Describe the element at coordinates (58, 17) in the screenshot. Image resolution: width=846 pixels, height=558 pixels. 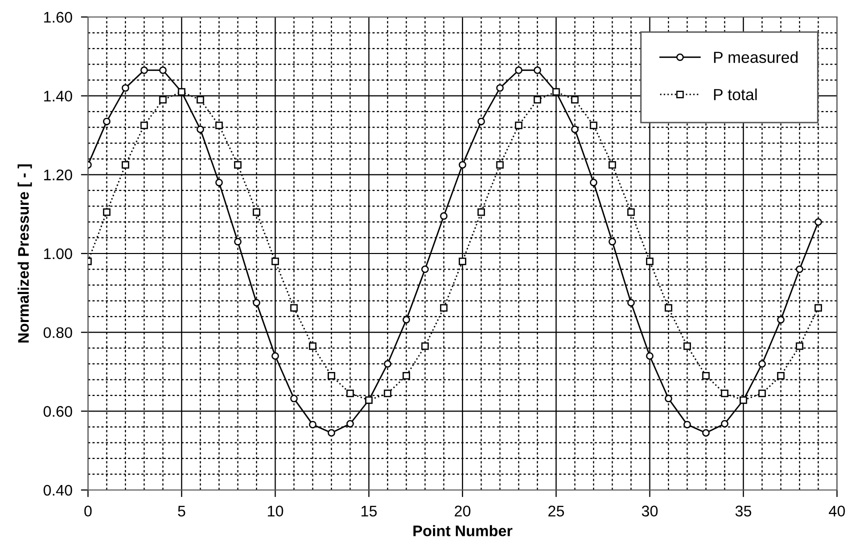
I see `y-tick-label: 1.60` at that location.